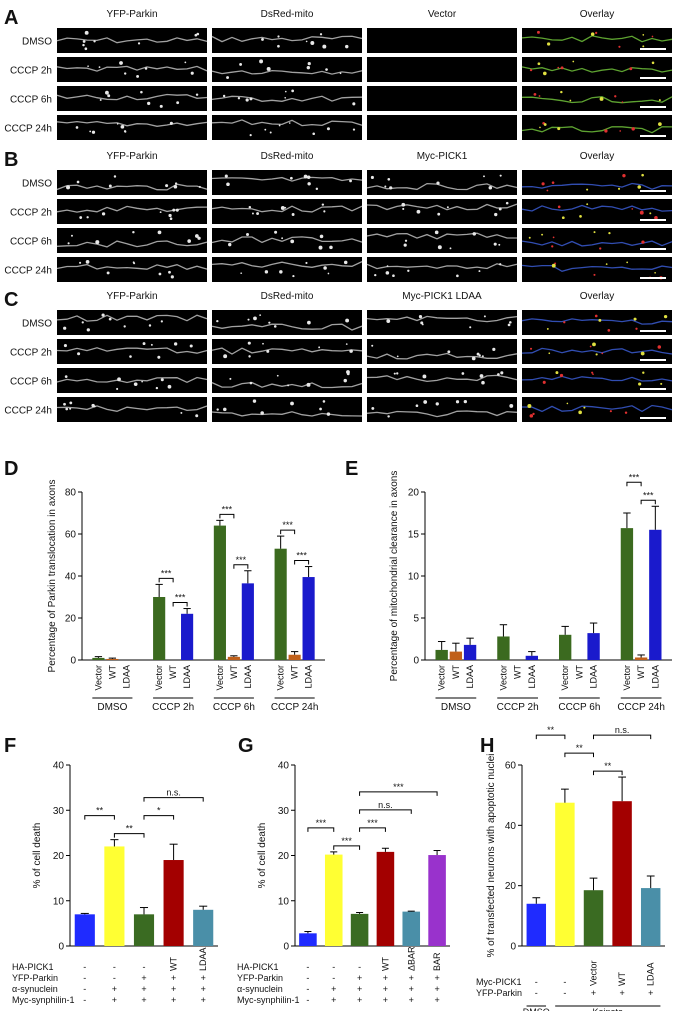 This screenshot has width=677, height=1011. What do you see at coordinates (258, 967) in the screenshot?
I see `condition-label: HA-PICK1` at bounding box center [258, 967].